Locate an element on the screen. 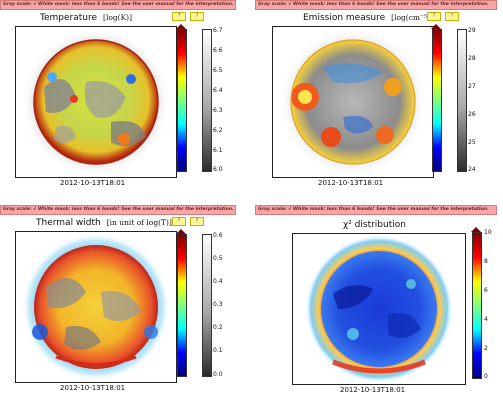 Image resolution: width=503 pixels, height=400 pixels. colorbar-tick: 2 is located at coordinates (486, 348).